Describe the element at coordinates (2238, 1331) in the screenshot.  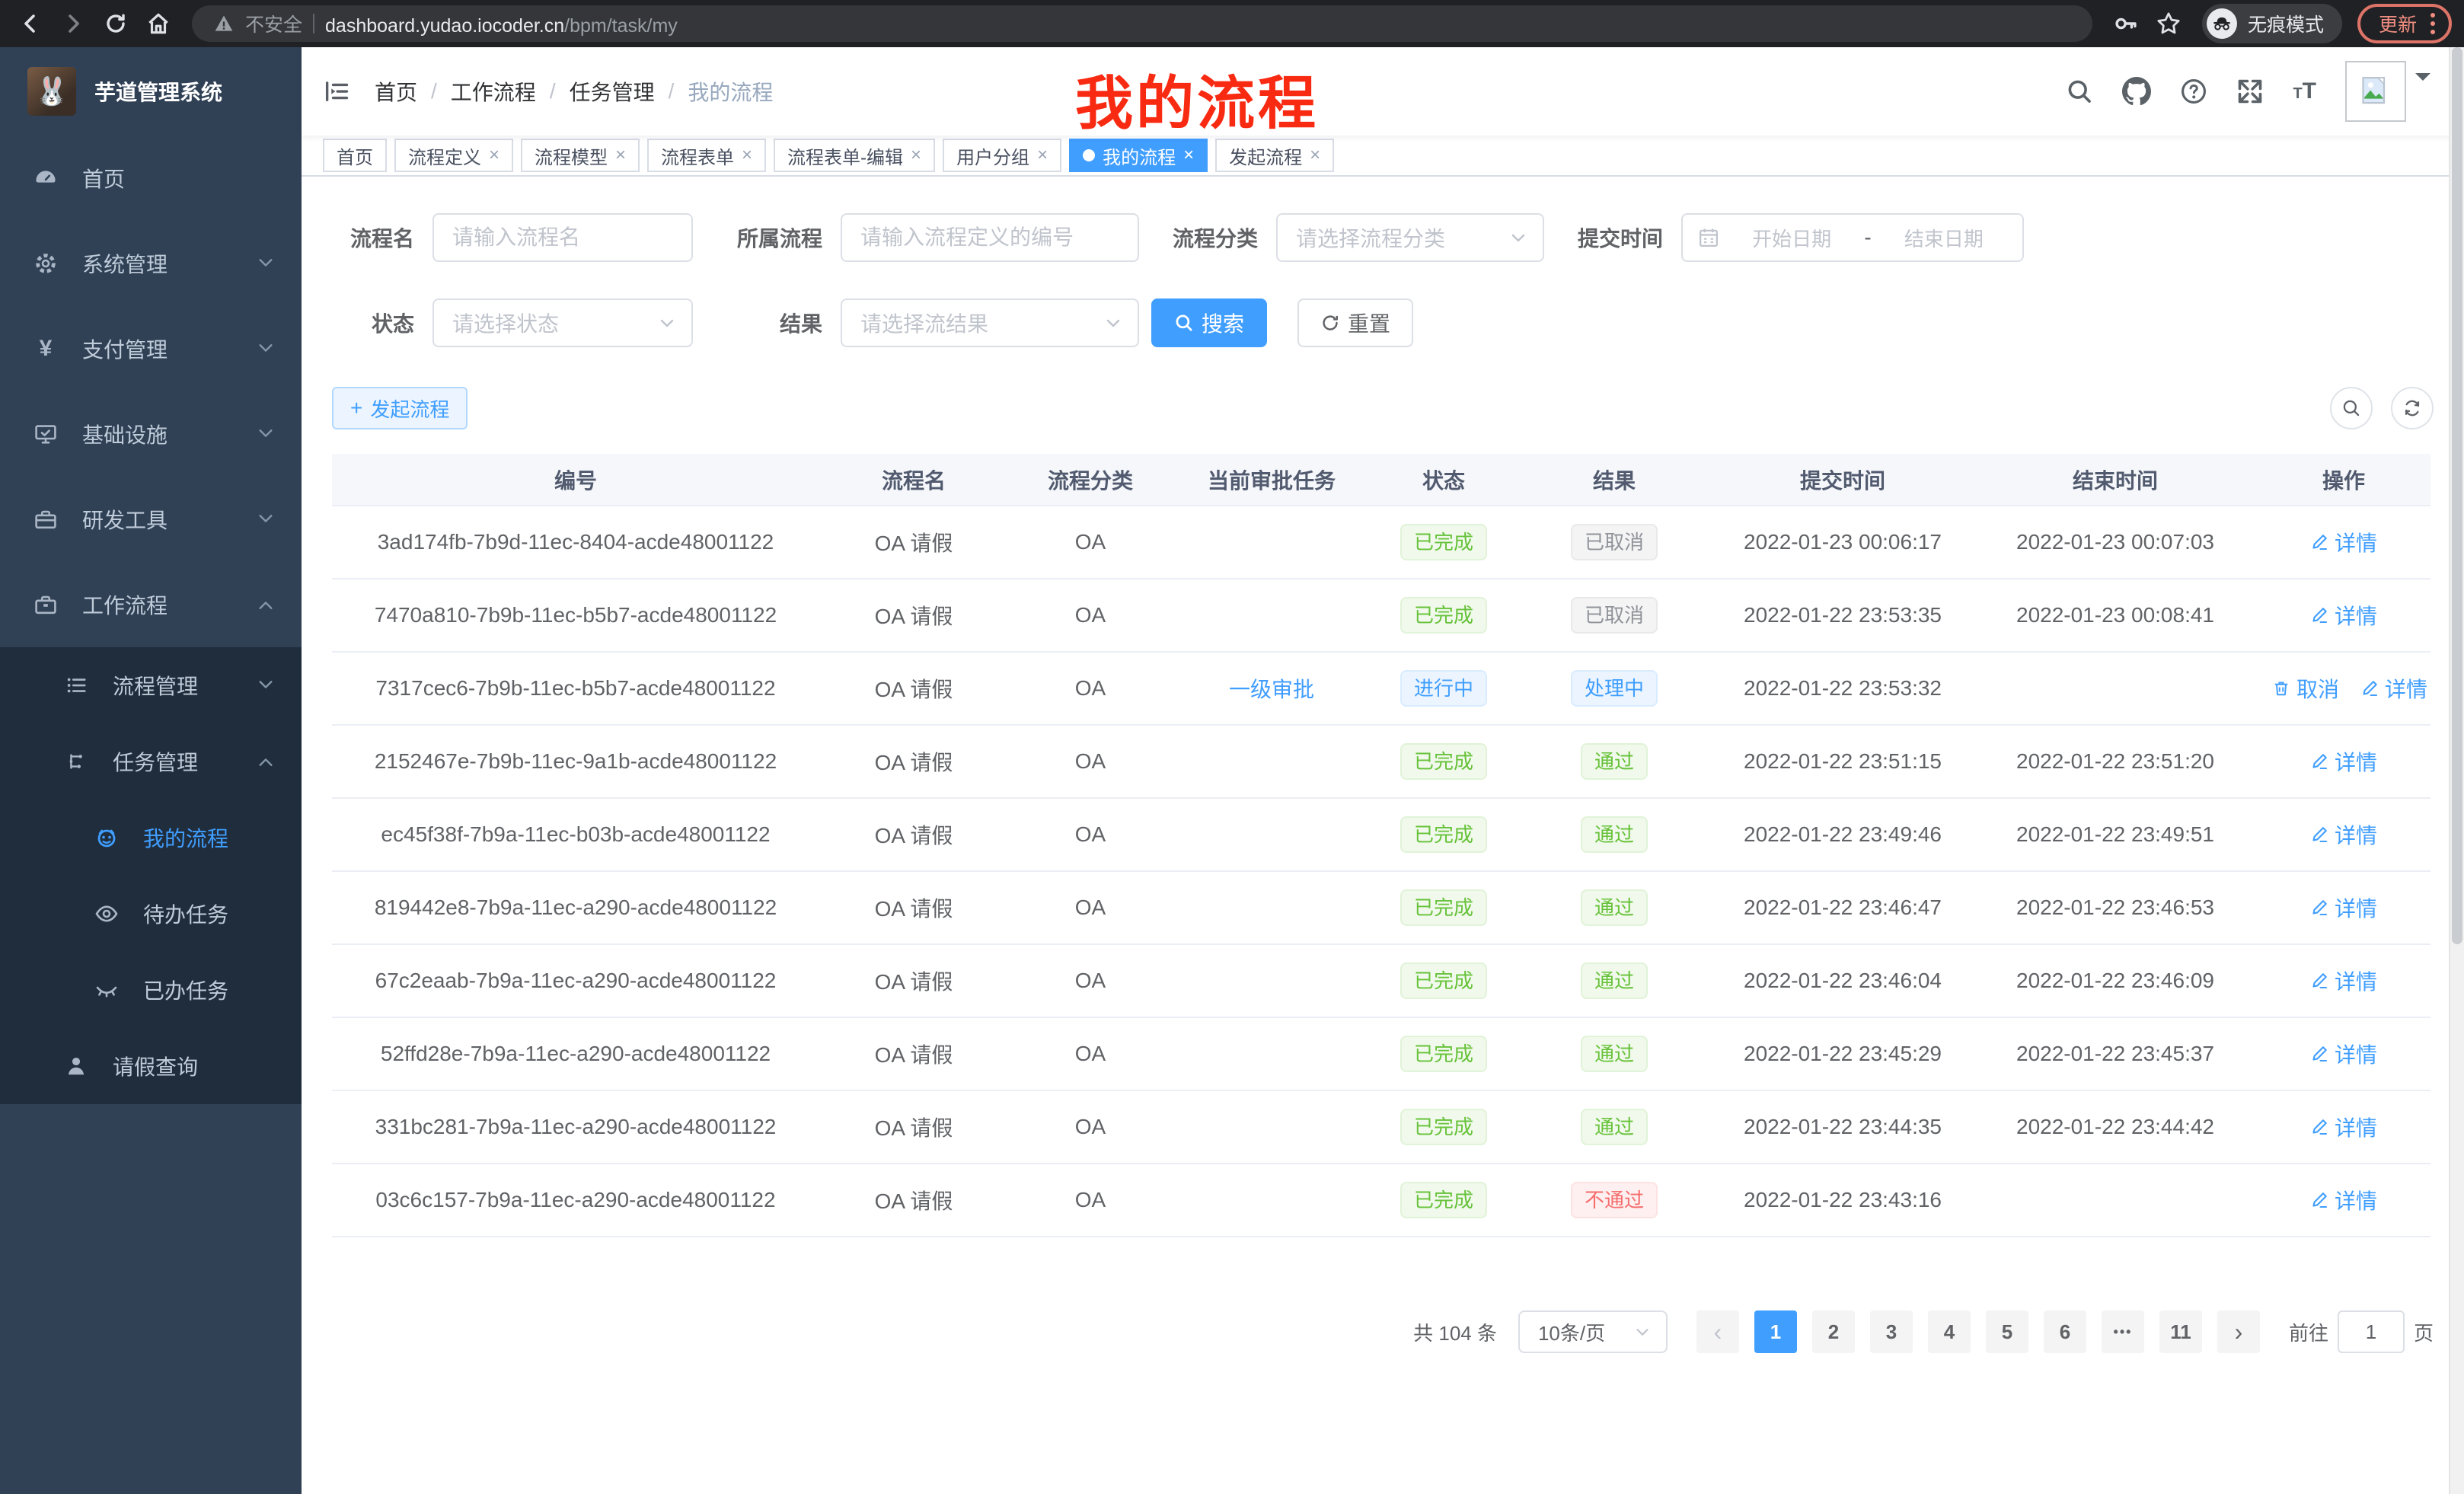
I see `next-page-button: ›` at that location.